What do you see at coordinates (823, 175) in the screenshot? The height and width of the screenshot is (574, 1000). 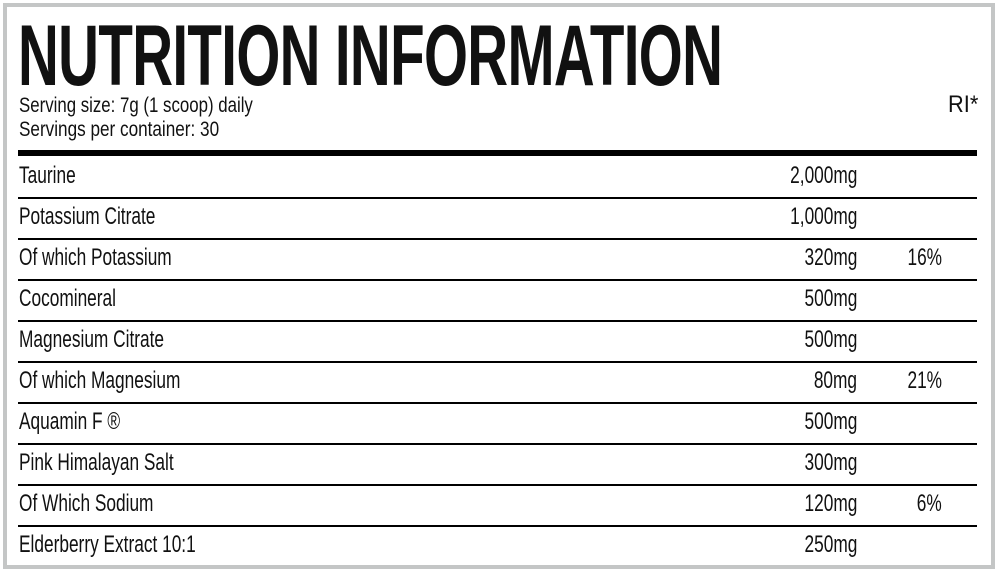 I see `nutrient-amount: 2,000mg` at bounding box center [823, 175].